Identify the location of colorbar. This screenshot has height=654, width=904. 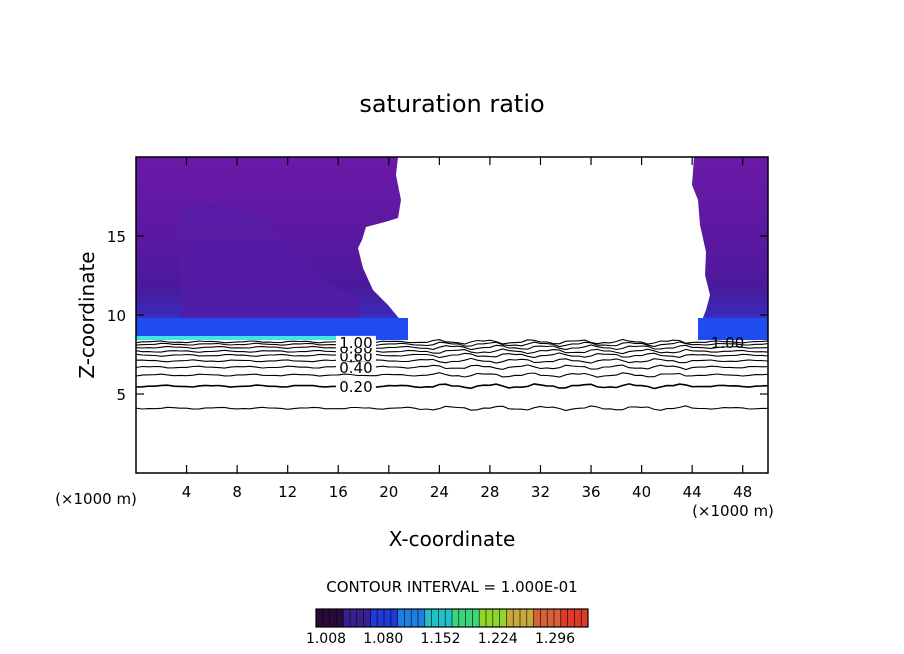
(452, 618).